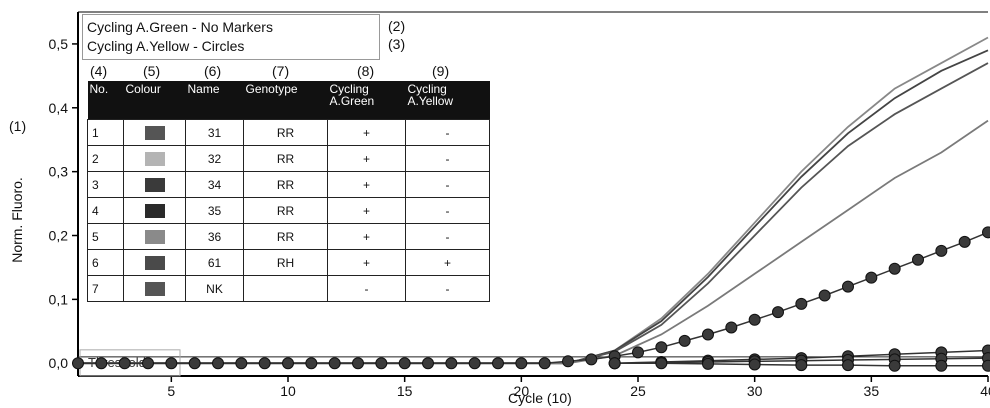 The image size is (990, 408). I want to click on col-header-cycling-yellow: Cycling A.Yellow, so click(447, 100).